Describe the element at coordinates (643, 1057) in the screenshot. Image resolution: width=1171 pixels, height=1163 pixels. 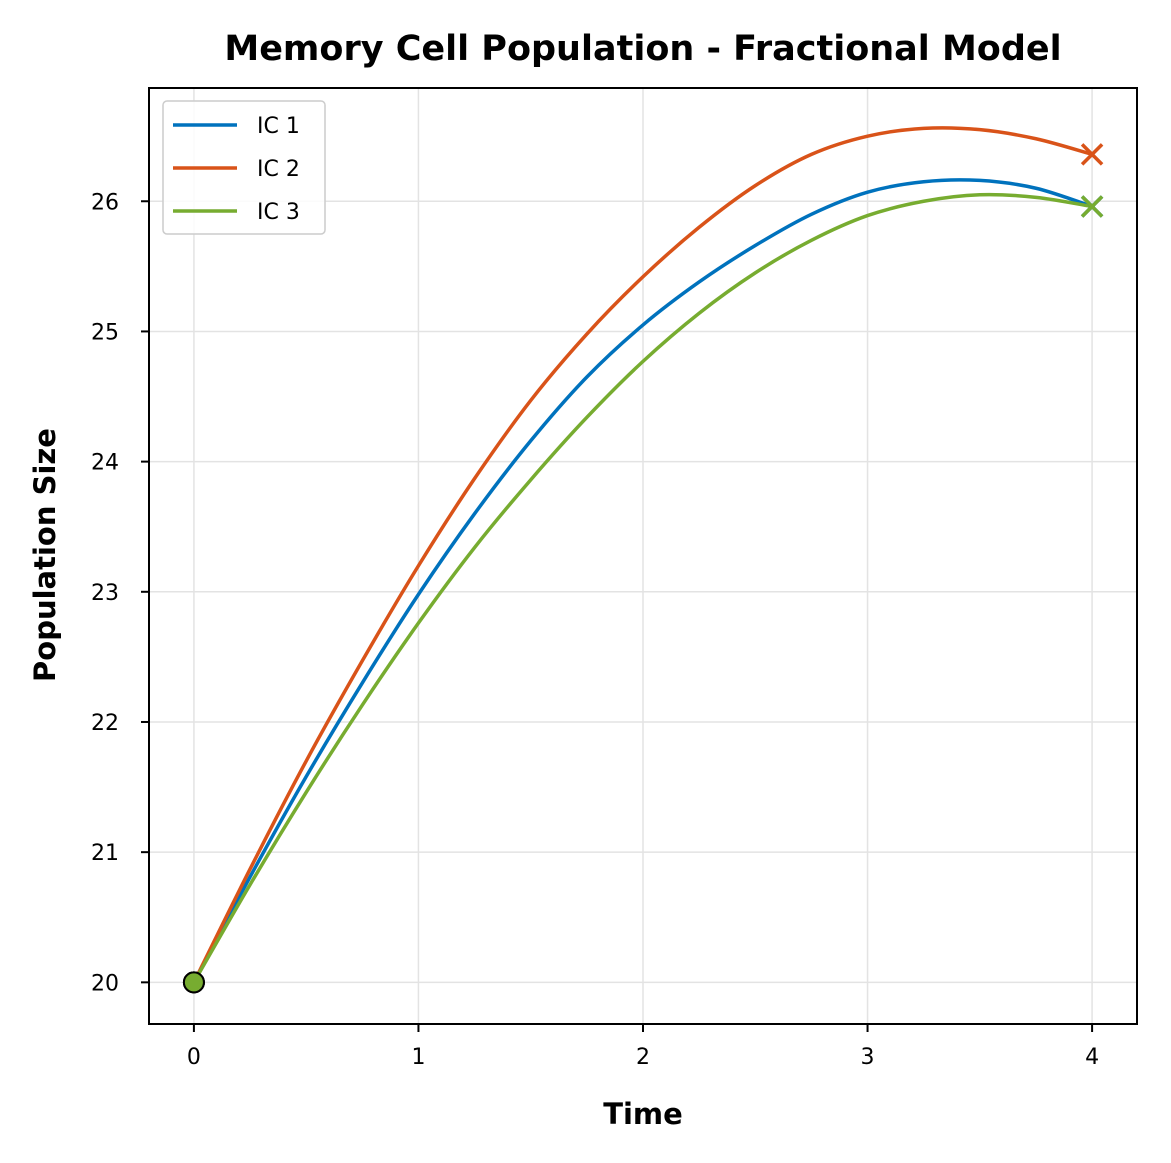
I see `x-tick-label: 2` at that location.